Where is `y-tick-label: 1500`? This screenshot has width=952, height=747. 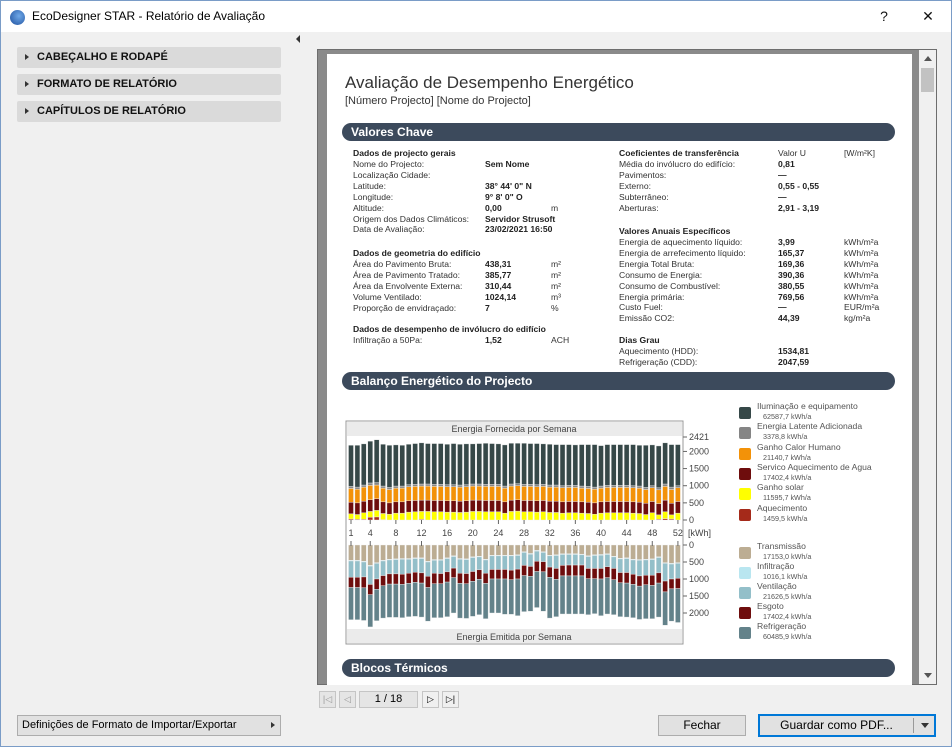 y-tick-label: 1500 is located at coordinates (699, 596).